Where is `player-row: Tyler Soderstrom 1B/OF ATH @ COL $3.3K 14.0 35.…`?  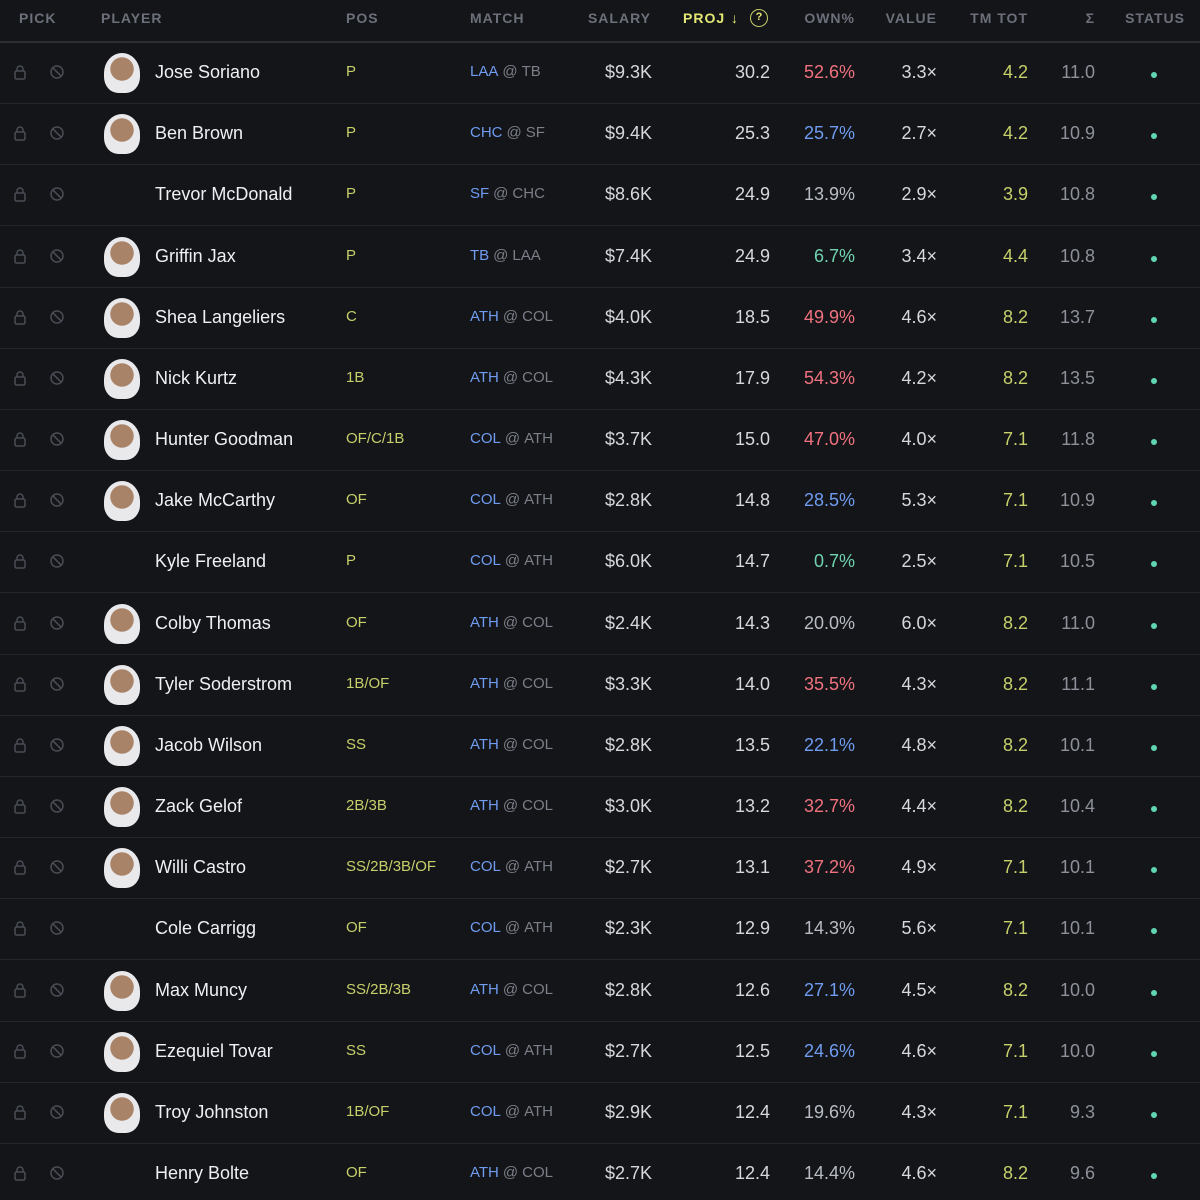 player-row: Tyler Soderstrom 1B/OF ATH @ COL $3.3K 14.0 35.… is located at coordinates (600, 685).